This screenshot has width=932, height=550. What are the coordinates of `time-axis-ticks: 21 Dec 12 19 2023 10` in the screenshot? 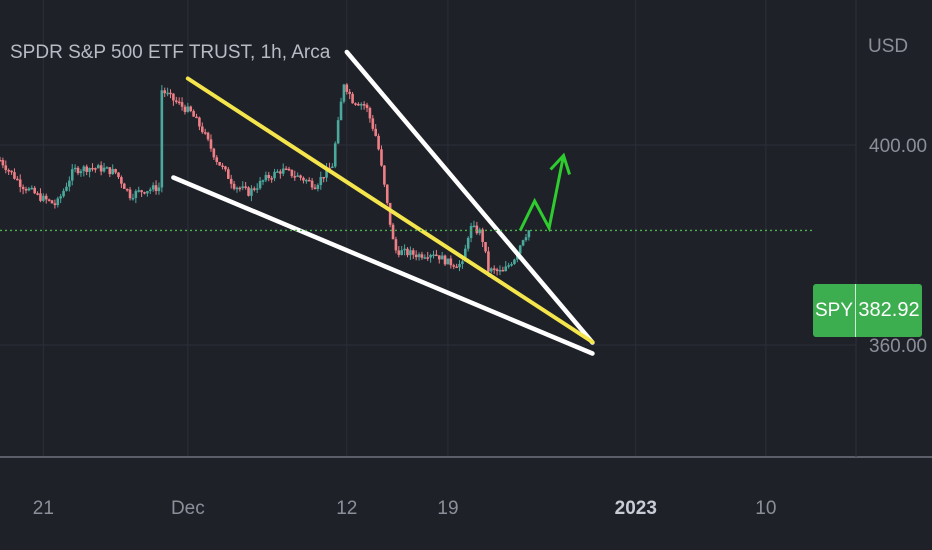 It's located at (405, 508).